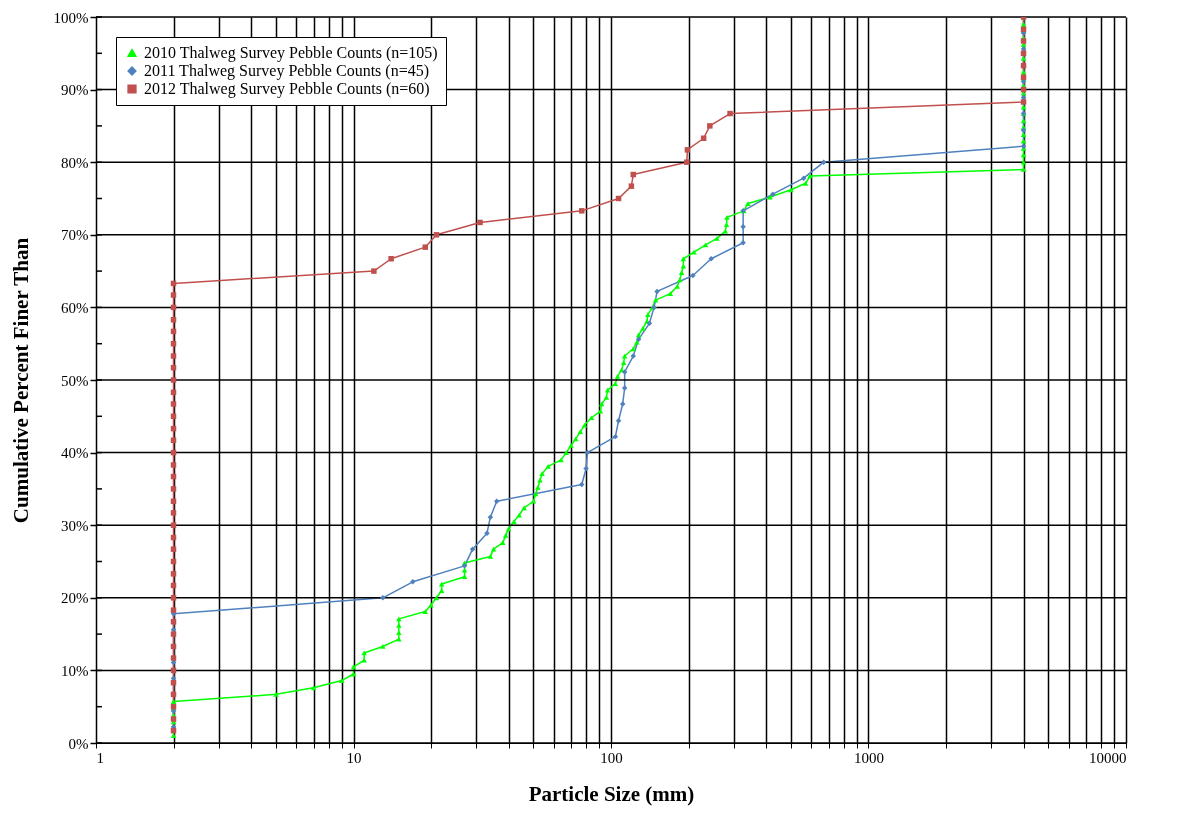  I want to click on y-tick-label: 10%, so click(75, 670).